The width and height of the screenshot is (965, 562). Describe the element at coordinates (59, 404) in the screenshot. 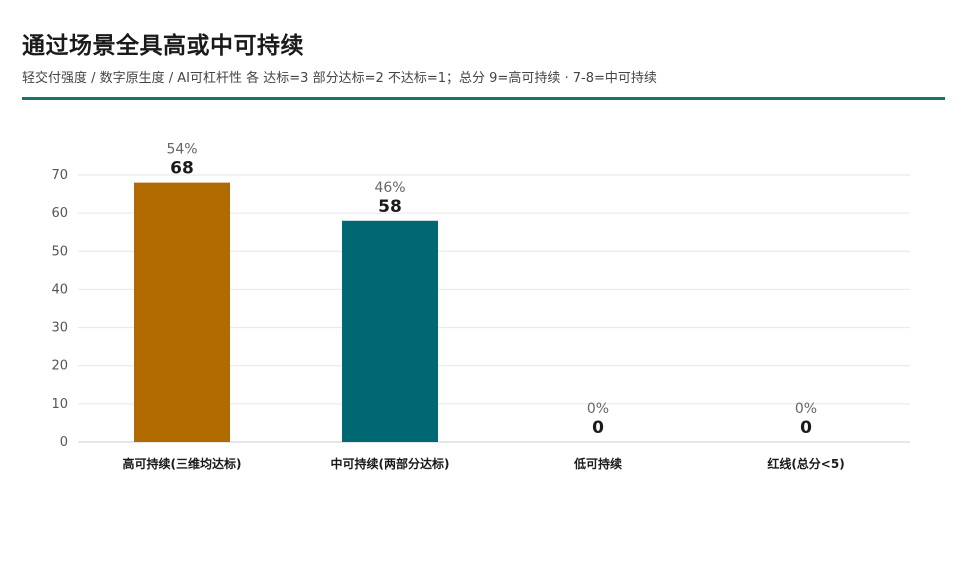

I see `y-tick-label: 10` at that location.